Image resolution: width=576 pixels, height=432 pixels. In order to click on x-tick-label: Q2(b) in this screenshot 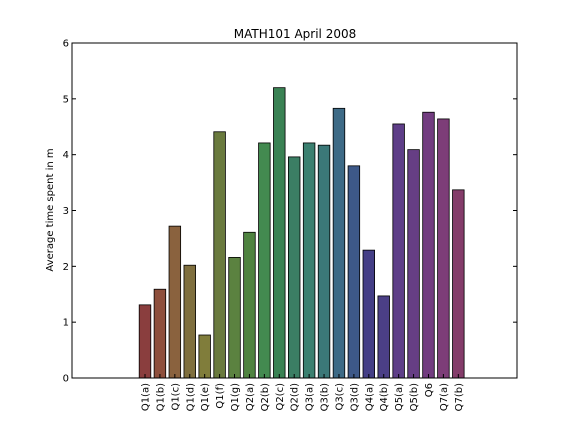, I will do `click(265, 397)`.